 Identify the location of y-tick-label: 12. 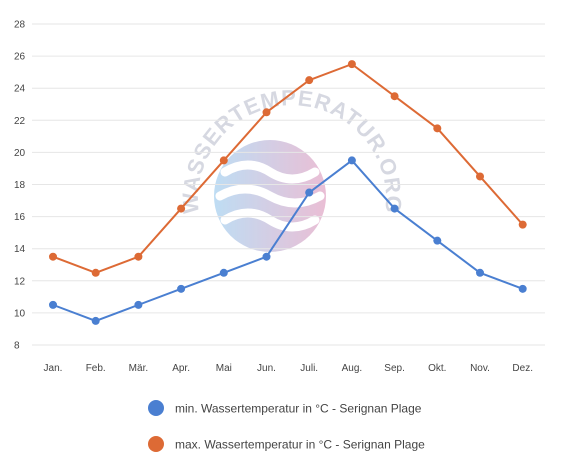
(20, 281).